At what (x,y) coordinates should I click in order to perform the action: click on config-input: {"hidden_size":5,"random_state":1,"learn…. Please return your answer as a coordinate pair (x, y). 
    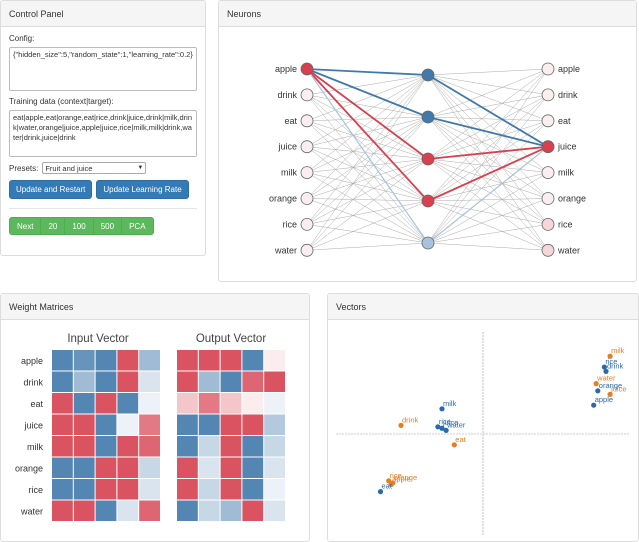
    Looking at the image, I should click on (103, 69).